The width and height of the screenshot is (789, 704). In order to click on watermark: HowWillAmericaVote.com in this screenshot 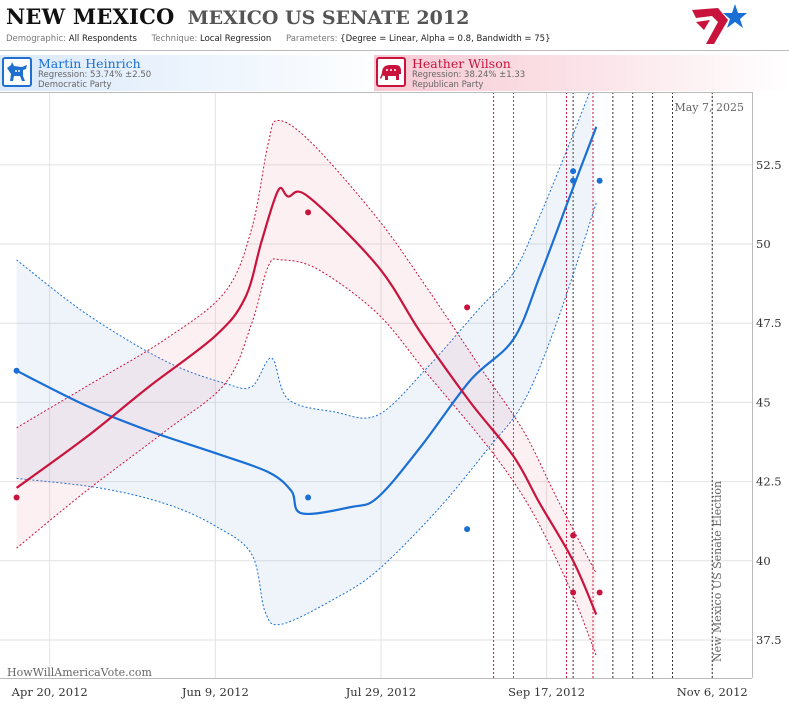, I will do `click(79, 672)`.